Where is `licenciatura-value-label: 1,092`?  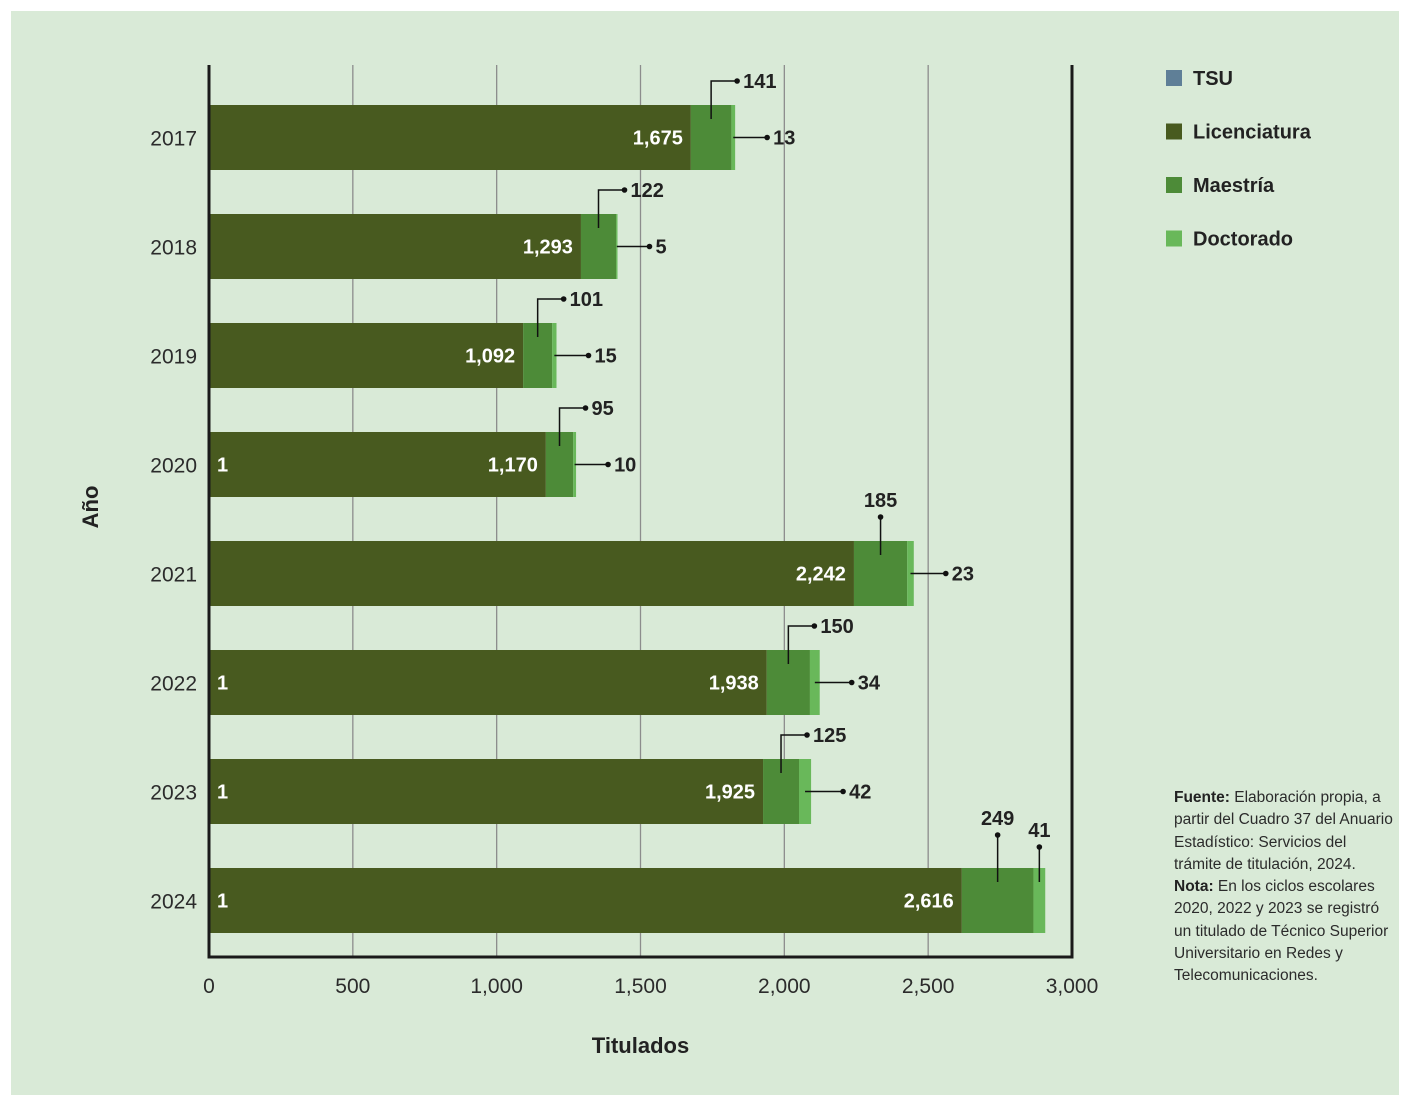
licenciatura-value-label: 1,092 is located at coordinates (490, 357).